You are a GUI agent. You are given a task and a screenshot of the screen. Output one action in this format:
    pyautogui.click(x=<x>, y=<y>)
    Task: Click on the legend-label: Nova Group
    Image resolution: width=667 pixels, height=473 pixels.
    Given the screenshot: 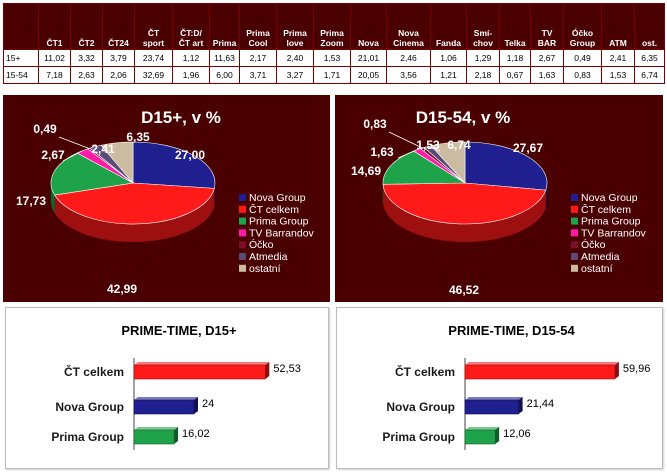 What is the action you would take?
    pyautogui.click(x=277, y=198)
    